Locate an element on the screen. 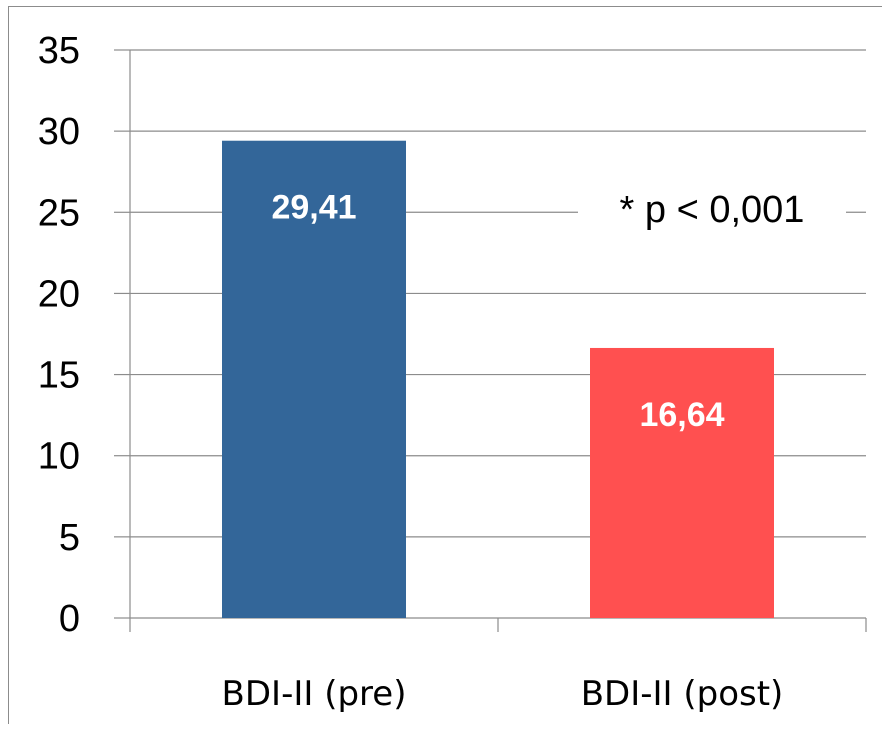 The height and width of the screenshot is (731, 890). y-tick-label: 10 is located at coordinates (59, 457).